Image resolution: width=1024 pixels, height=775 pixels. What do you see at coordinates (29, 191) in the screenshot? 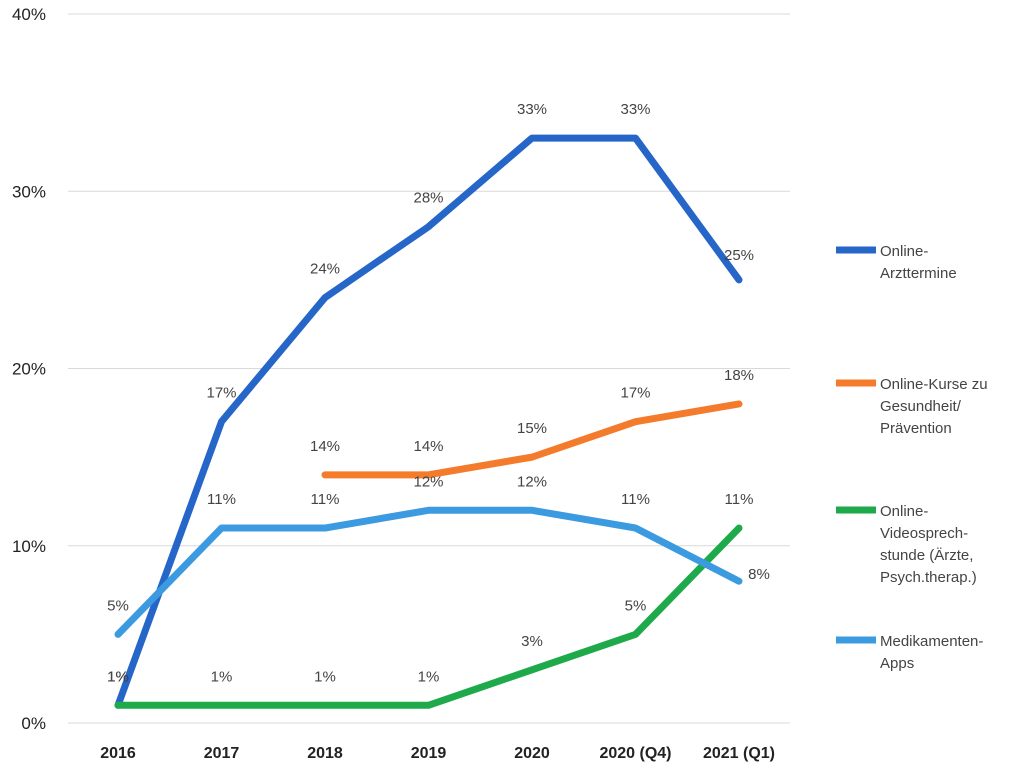
I see `y-tick-label: 30%` at bounding box center [29, 191].